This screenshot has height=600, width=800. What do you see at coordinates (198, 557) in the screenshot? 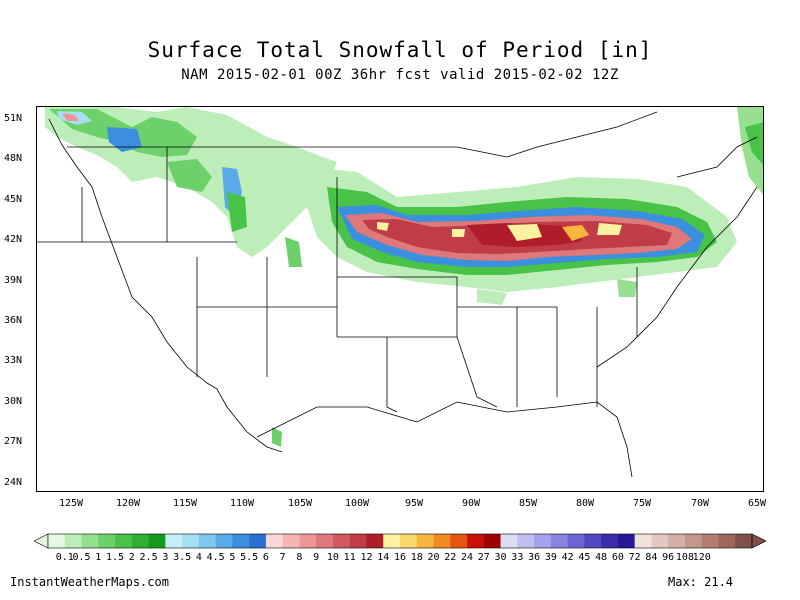
I see `legend-label: 4` at bounding box center [198, 557].